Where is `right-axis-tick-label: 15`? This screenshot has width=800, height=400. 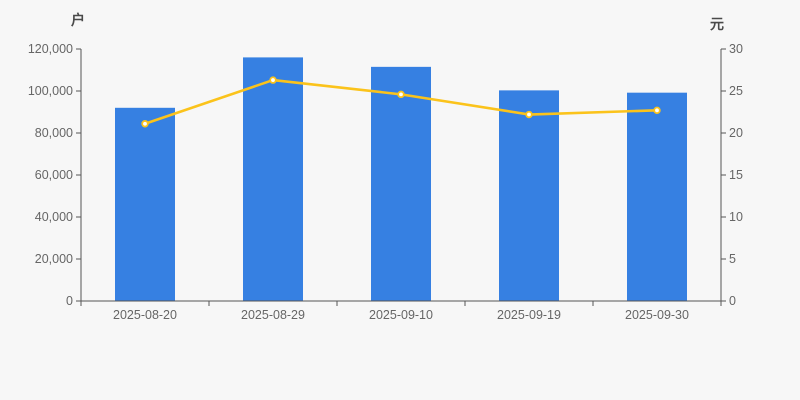 right-axis-tick-label: 15 is located at coordinates (736, 175).